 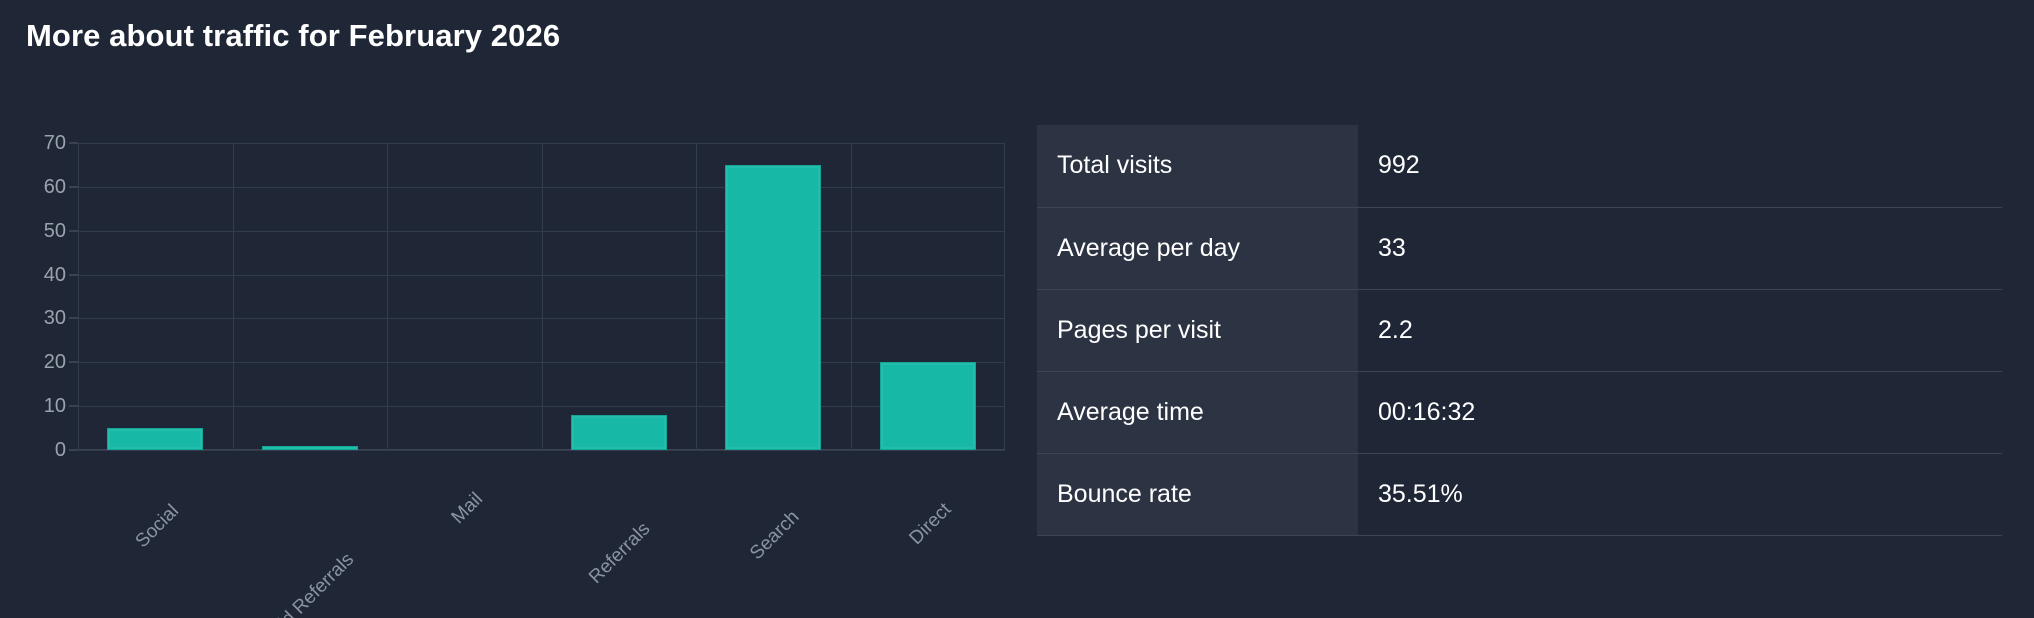 I want to click on y-tick-label: 60, so click(x=54, y=186).